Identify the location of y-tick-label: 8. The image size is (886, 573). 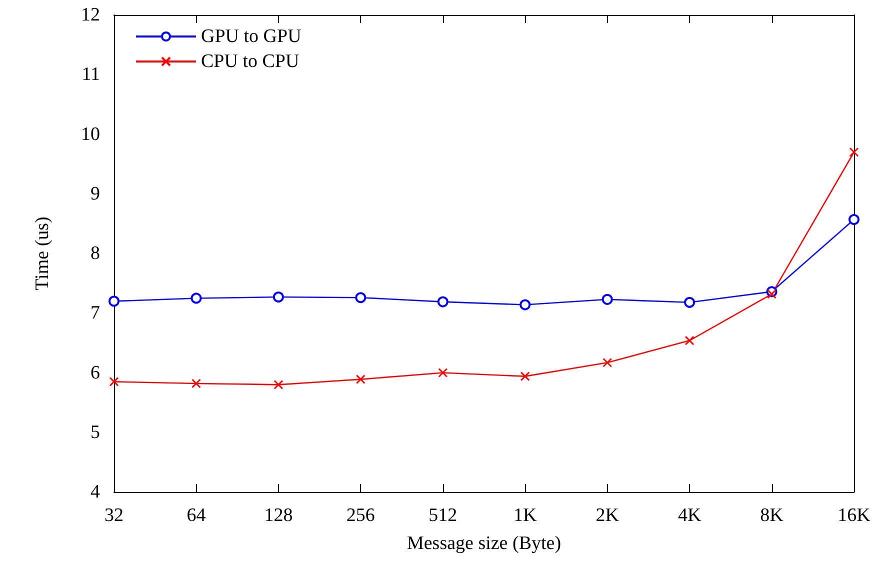
(95, 253).